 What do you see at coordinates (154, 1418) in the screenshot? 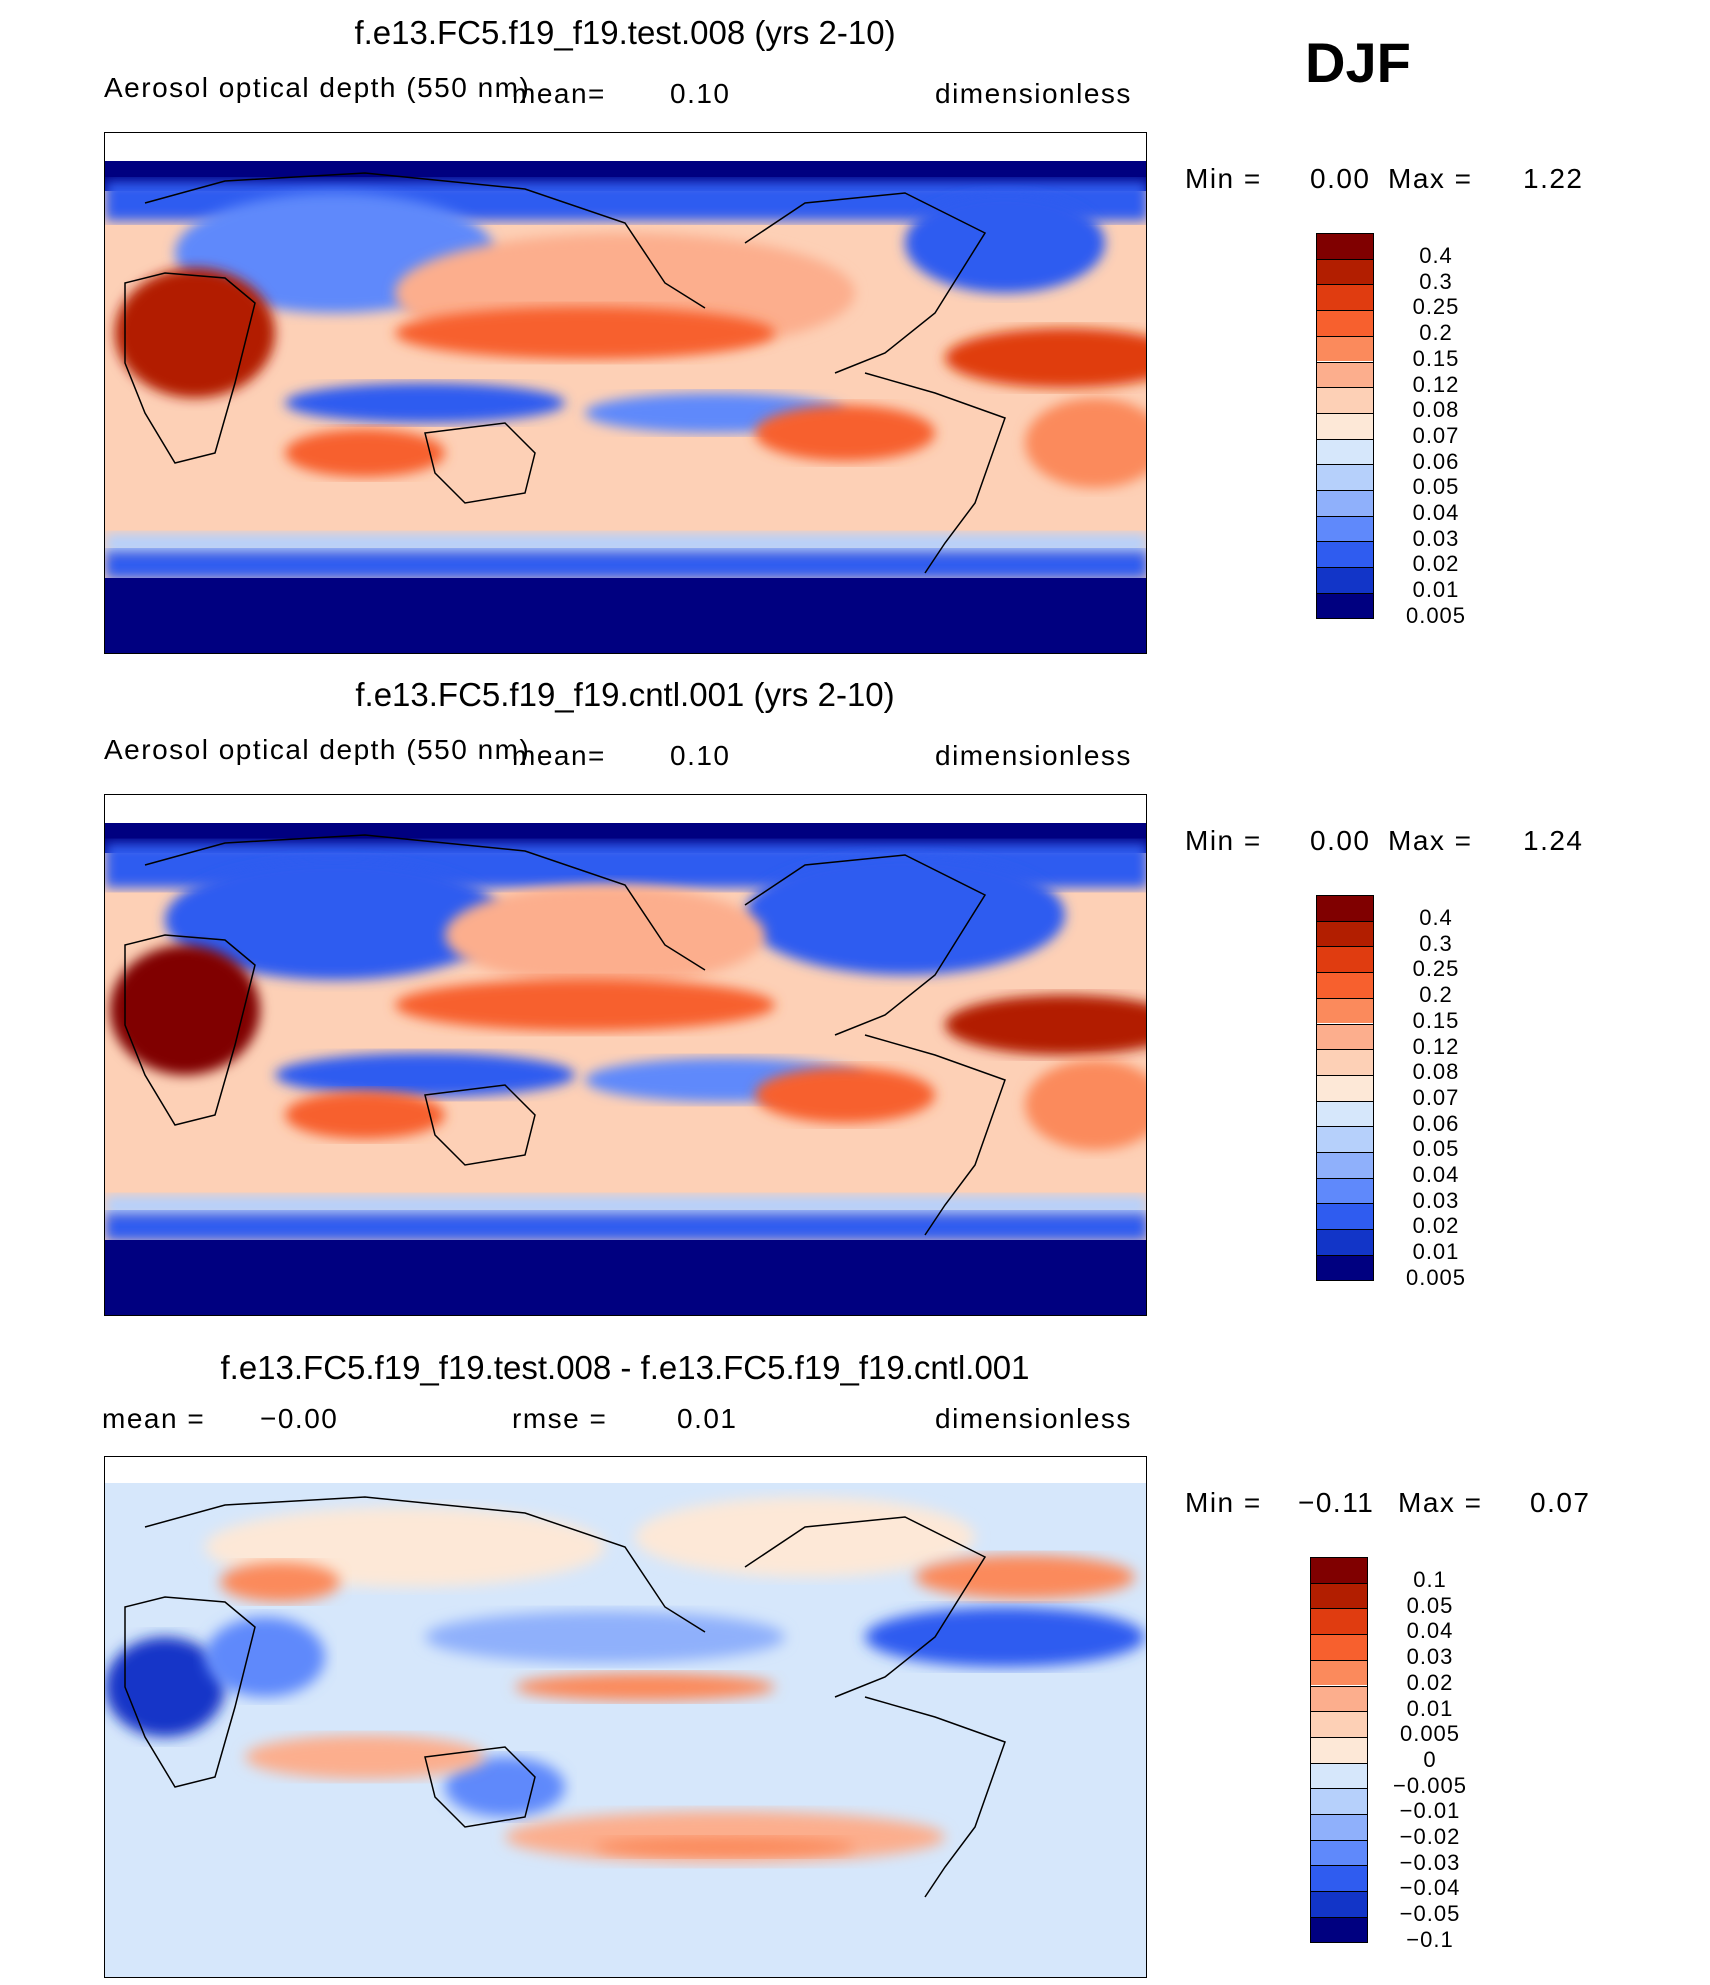
I see `panel3-mean-label: mean =` at bounding box center [154, 1418].